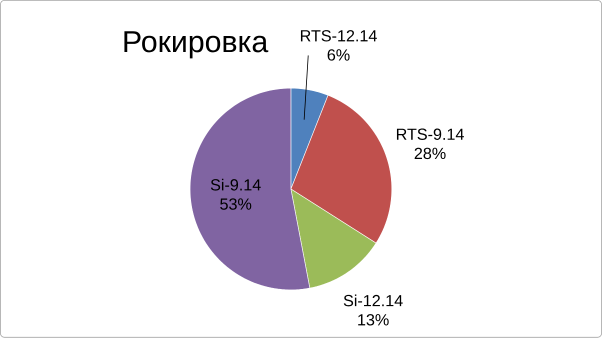 Image resolution: width=602 pixels, height=338 pixels. Describe the element at coordinates (430, 154) in the screenshot. I see `data-label: 28%` at that location.